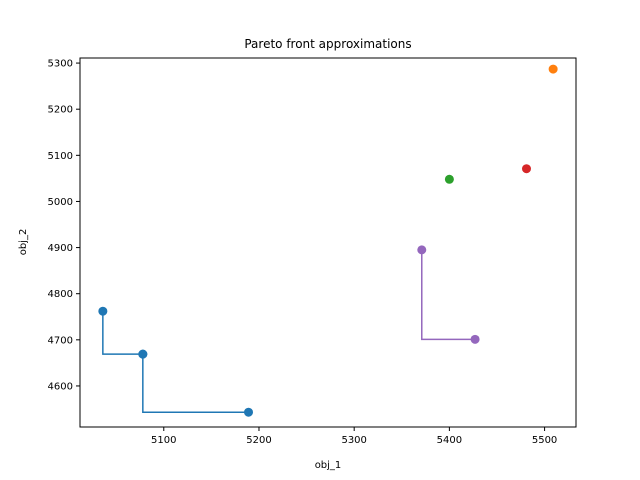  I want to click on x-tick-label: 5100, so click(163, 440).